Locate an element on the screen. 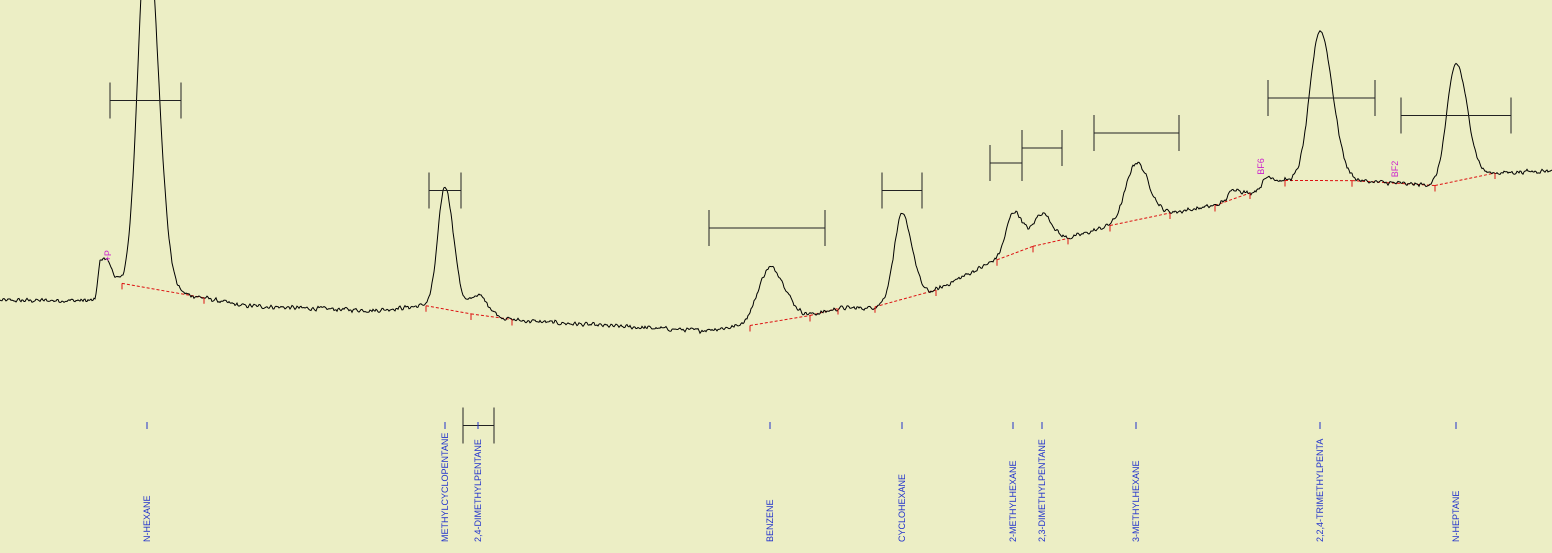 This screenshot has height=553, width=1552. peak-label: 2,2,4-TRIMETHYLPENTA is located at coordinates (1320, 490).